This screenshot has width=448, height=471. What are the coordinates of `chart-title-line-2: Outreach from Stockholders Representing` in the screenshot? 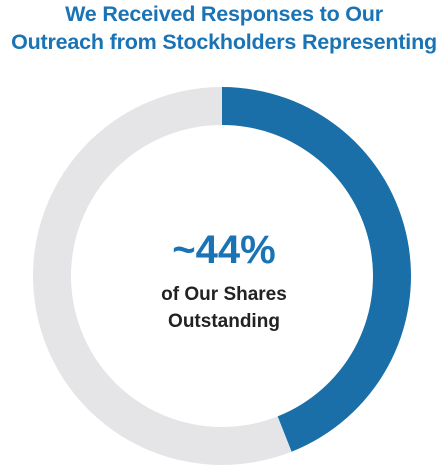 It's located at (224, 42).